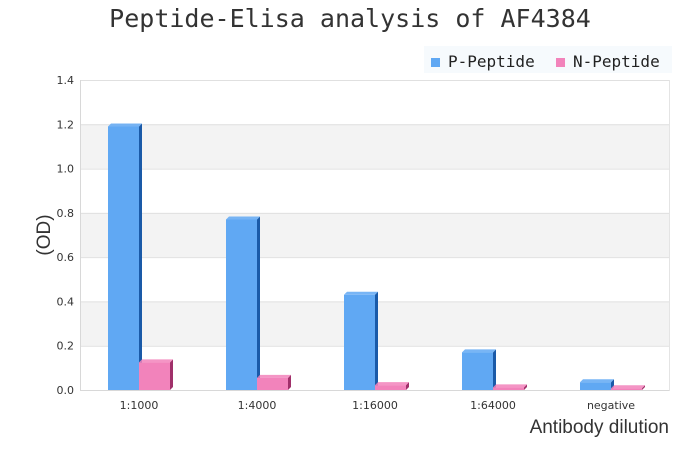  I want to click on bar-n-peptide-1:1000, so click(156, 374).